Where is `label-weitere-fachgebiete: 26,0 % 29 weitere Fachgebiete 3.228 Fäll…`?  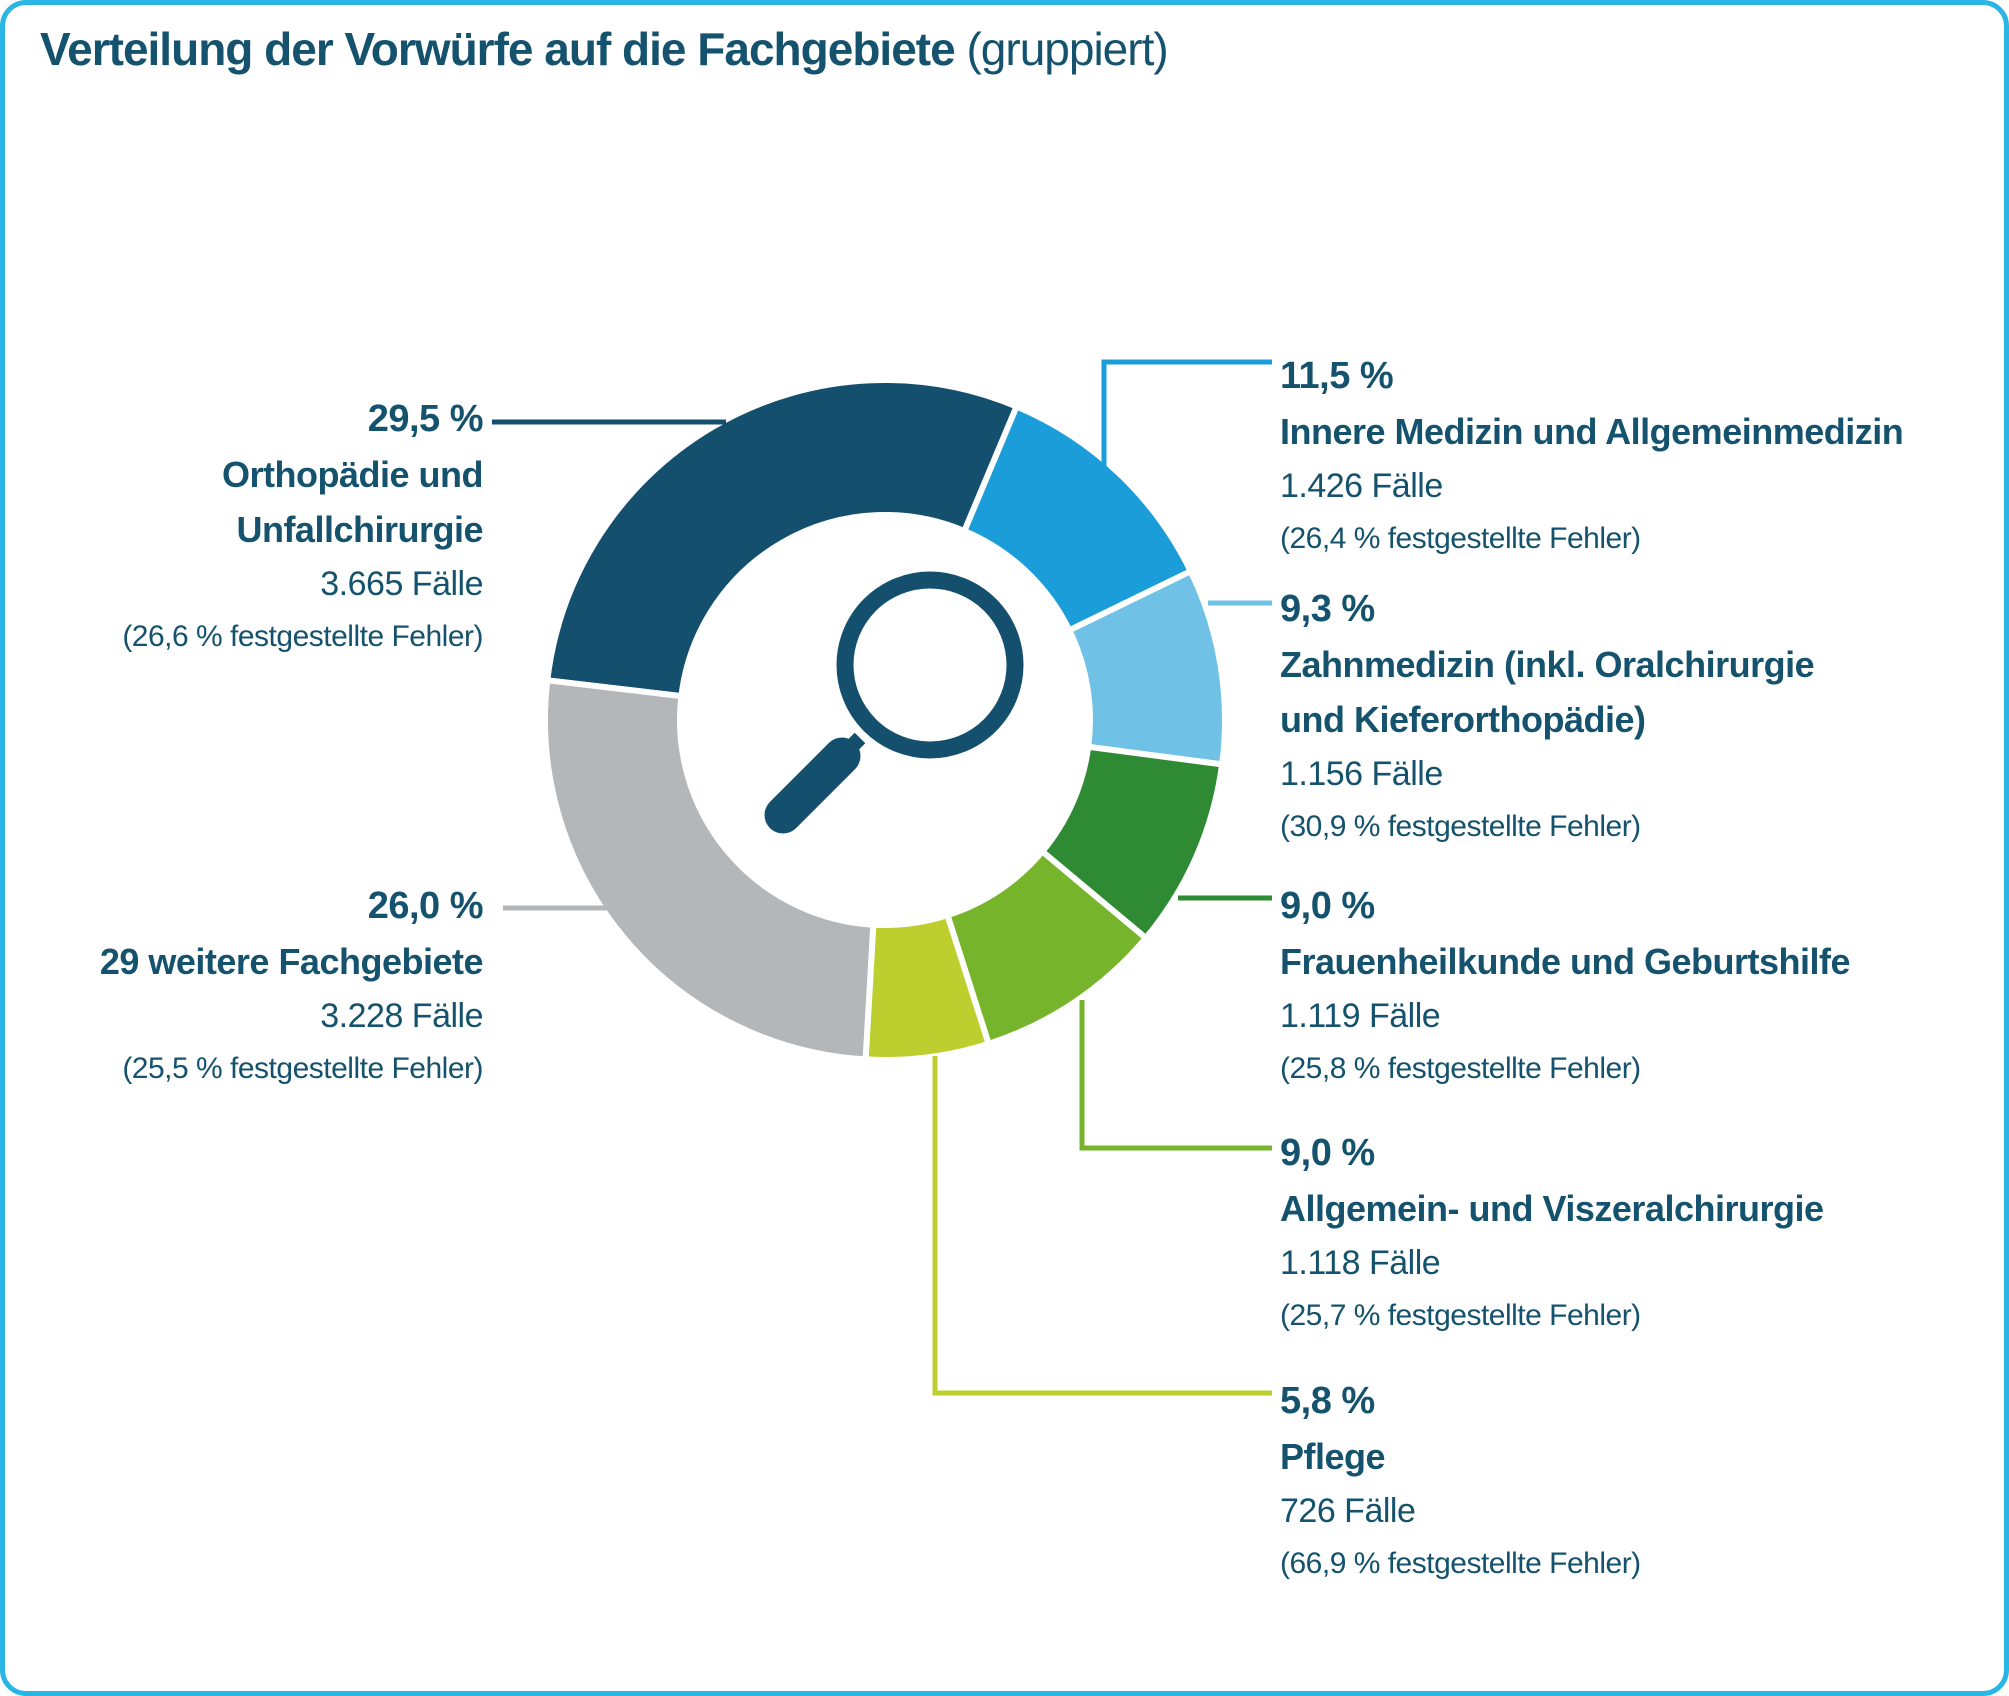
label-weitere-fachgebiete: 26,0 % 29 weitere Fachgebiete 3.228 Fäll… is located at coordinates (252, 986).